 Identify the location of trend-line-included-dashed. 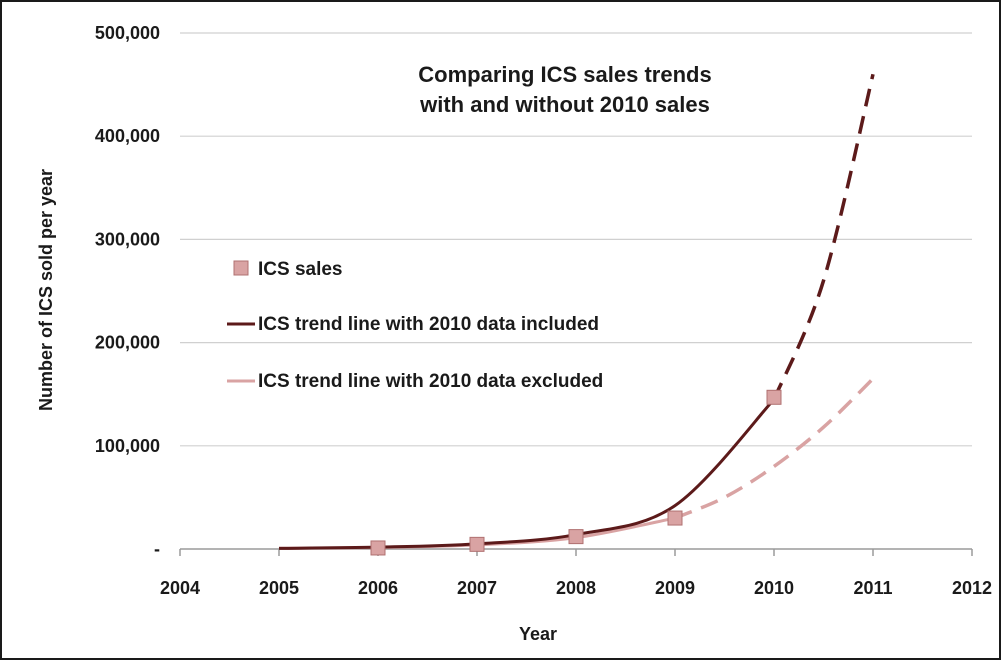
(823, 237).